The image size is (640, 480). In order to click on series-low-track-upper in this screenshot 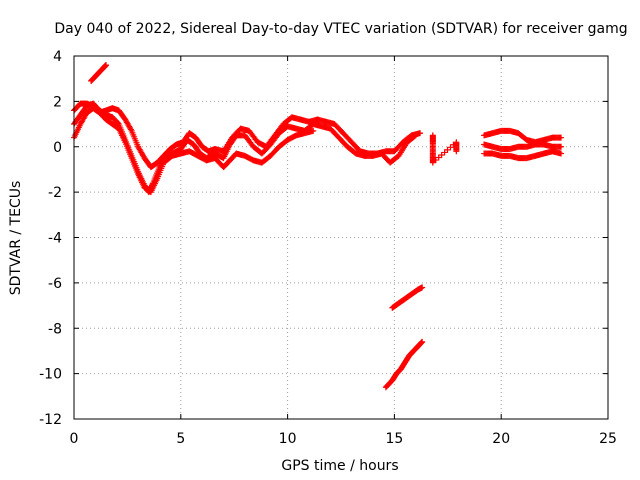, I will do `click(407, 297)`.